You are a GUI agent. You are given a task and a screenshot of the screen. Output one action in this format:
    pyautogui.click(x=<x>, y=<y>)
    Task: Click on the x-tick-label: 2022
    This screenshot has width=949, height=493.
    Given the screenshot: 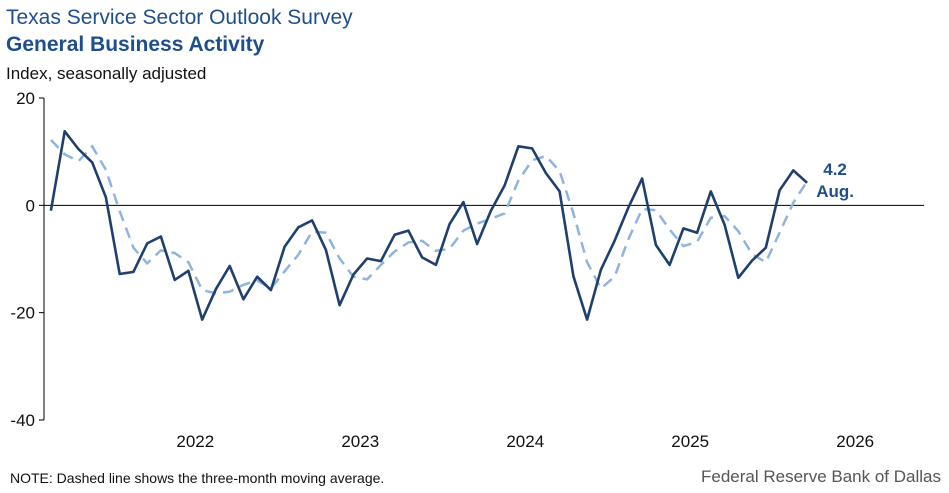 What is the action you would take?
    pyautogui.click(x=195, y=441)
    